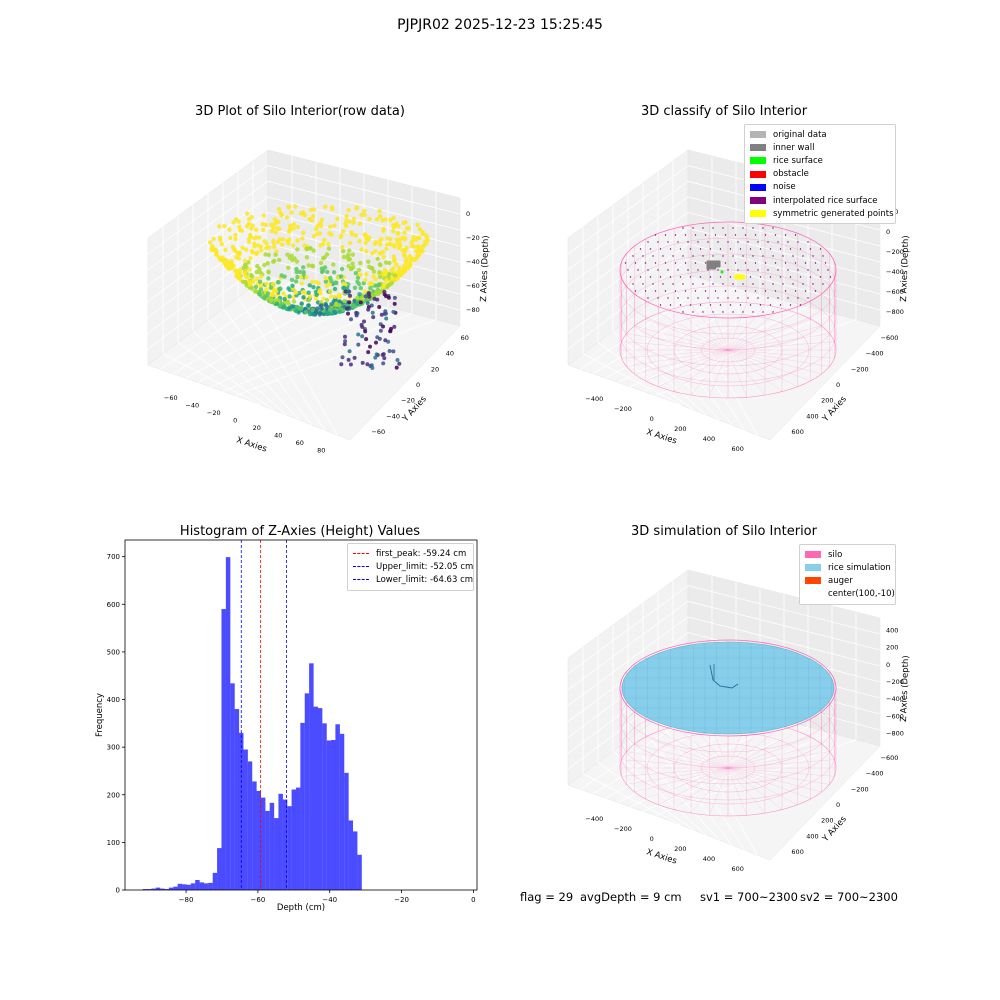 This screenshot has width=1000, height=1000. Describe the element at coordinates (738, 278) in the screenshot. I see `symmetric-point` at that location.